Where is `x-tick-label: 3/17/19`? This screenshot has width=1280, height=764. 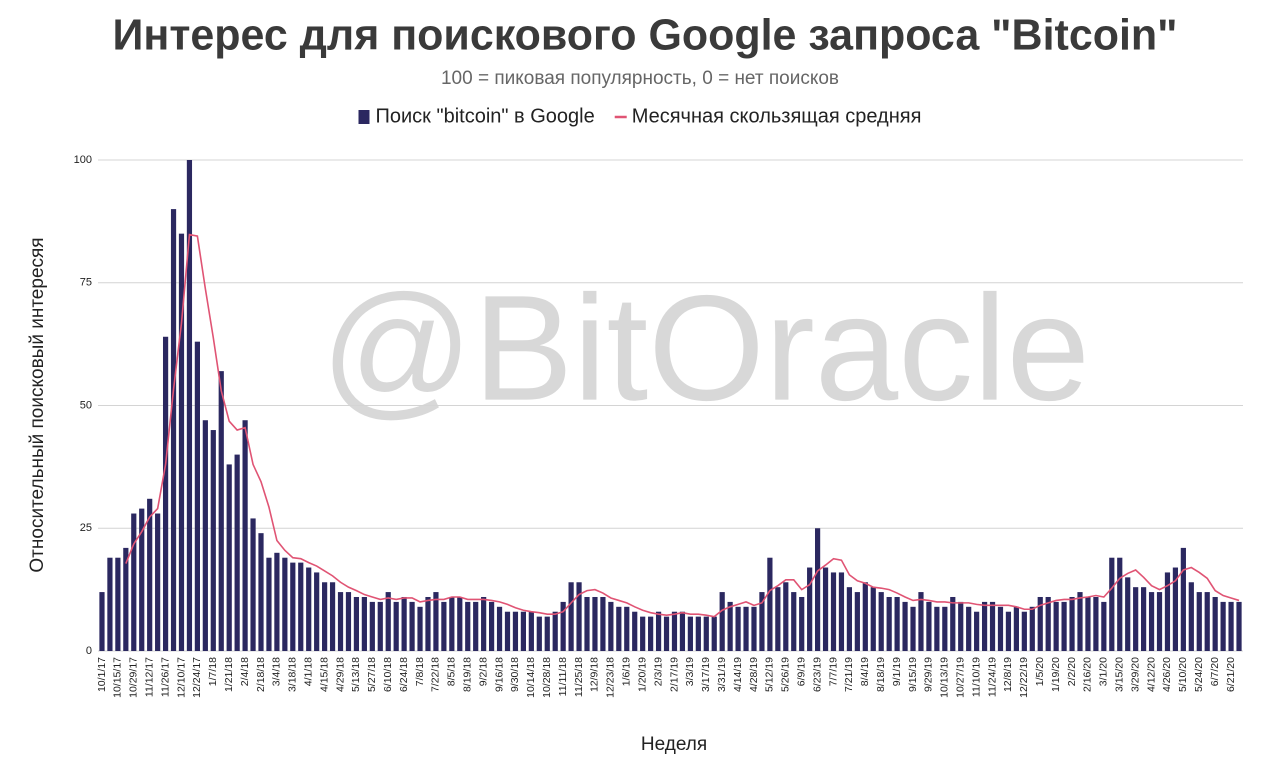 x-tick-label: 3/17/19 is located at coordinates (706, 674).